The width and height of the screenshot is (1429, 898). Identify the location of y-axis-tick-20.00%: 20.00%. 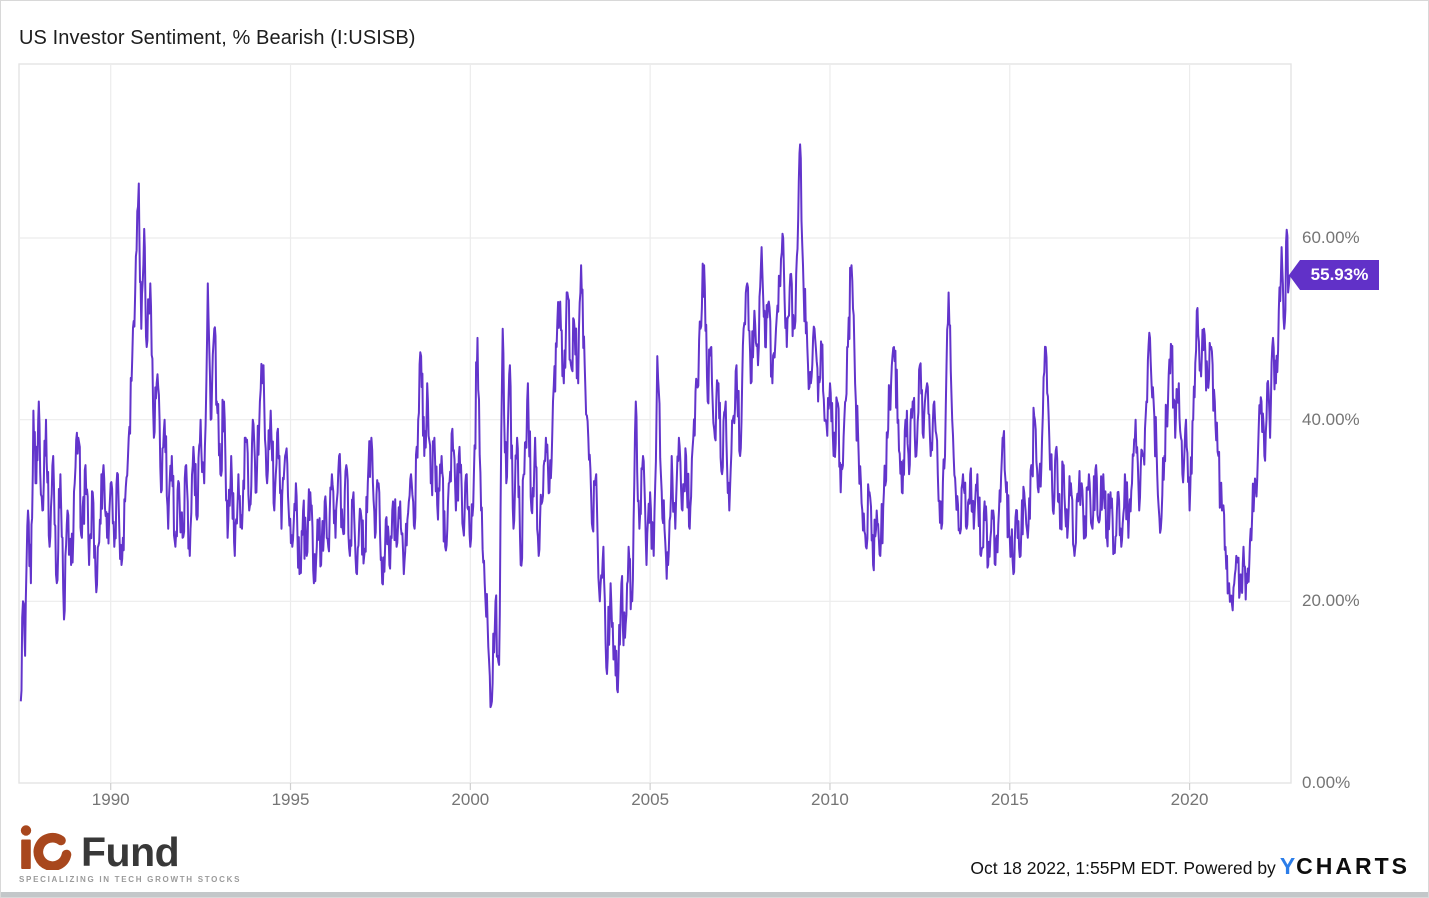
(1331, 601).